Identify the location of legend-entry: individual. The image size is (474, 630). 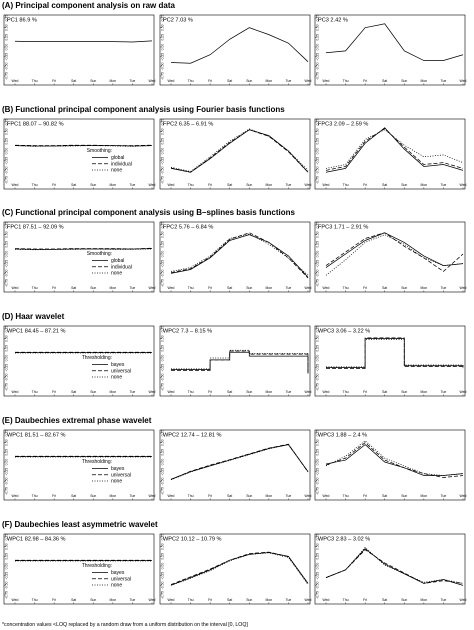
(121, 164).